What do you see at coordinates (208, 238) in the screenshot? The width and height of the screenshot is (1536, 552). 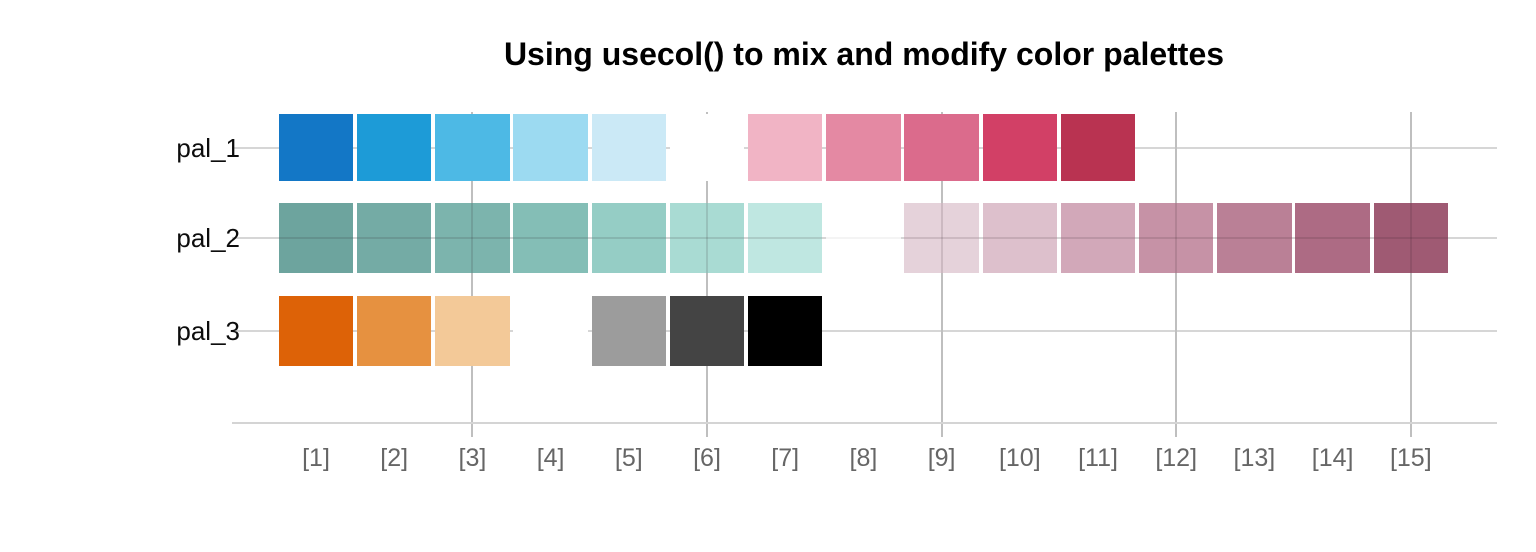 I see `row-label-pal_2: pal_2` at bounding box center [208, 238].